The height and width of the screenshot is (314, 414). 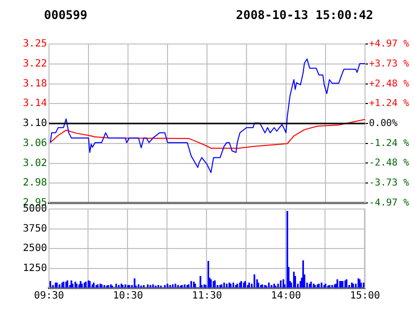 What do you see at coordinates (383, 123) in the screenshot?
I see `y2-tick-label: 0.00%` at bounding box center [383, 123].